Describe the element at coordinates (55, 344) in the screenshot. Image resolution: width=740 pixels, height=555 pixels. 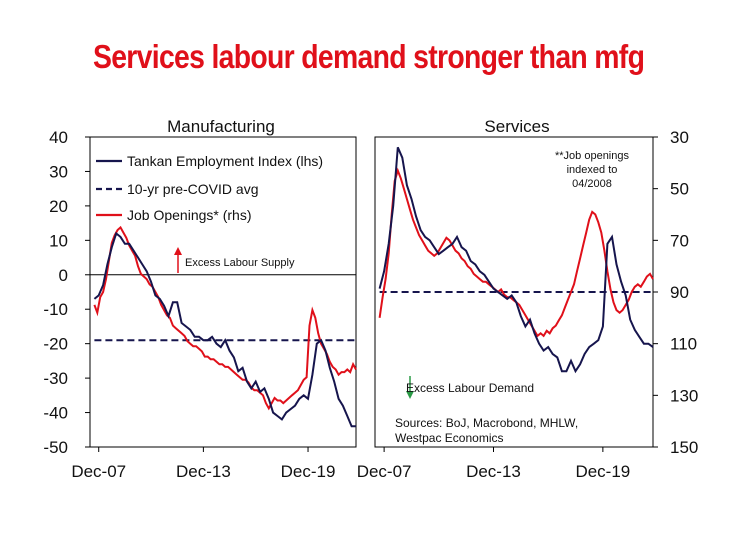
I see `manufacturing-y-tick-label: -20` at that location.